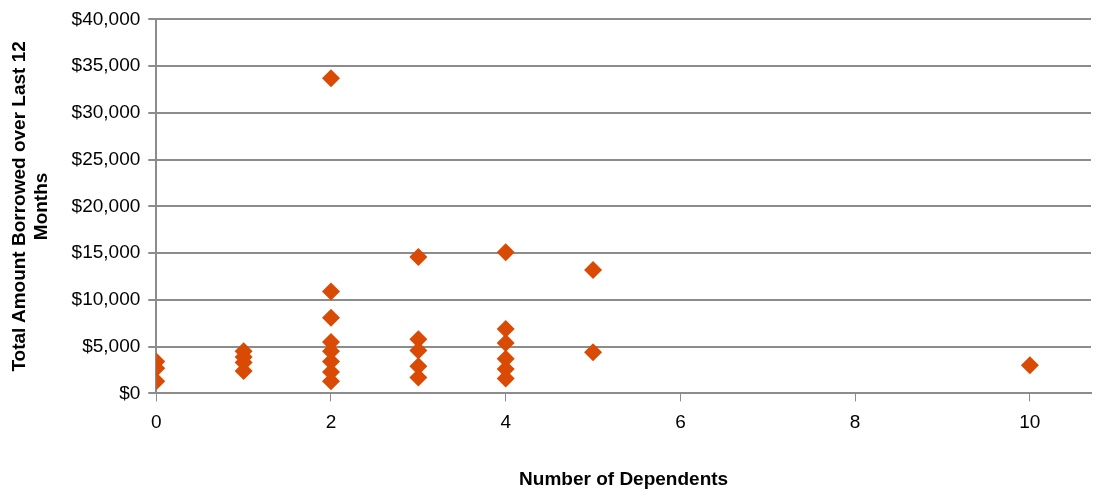 The width and height of the screenshot is (1103, 499). Describe the element at coordinates (156, 422) in the screenshot. I see `x-tick-label: 0` at that location.